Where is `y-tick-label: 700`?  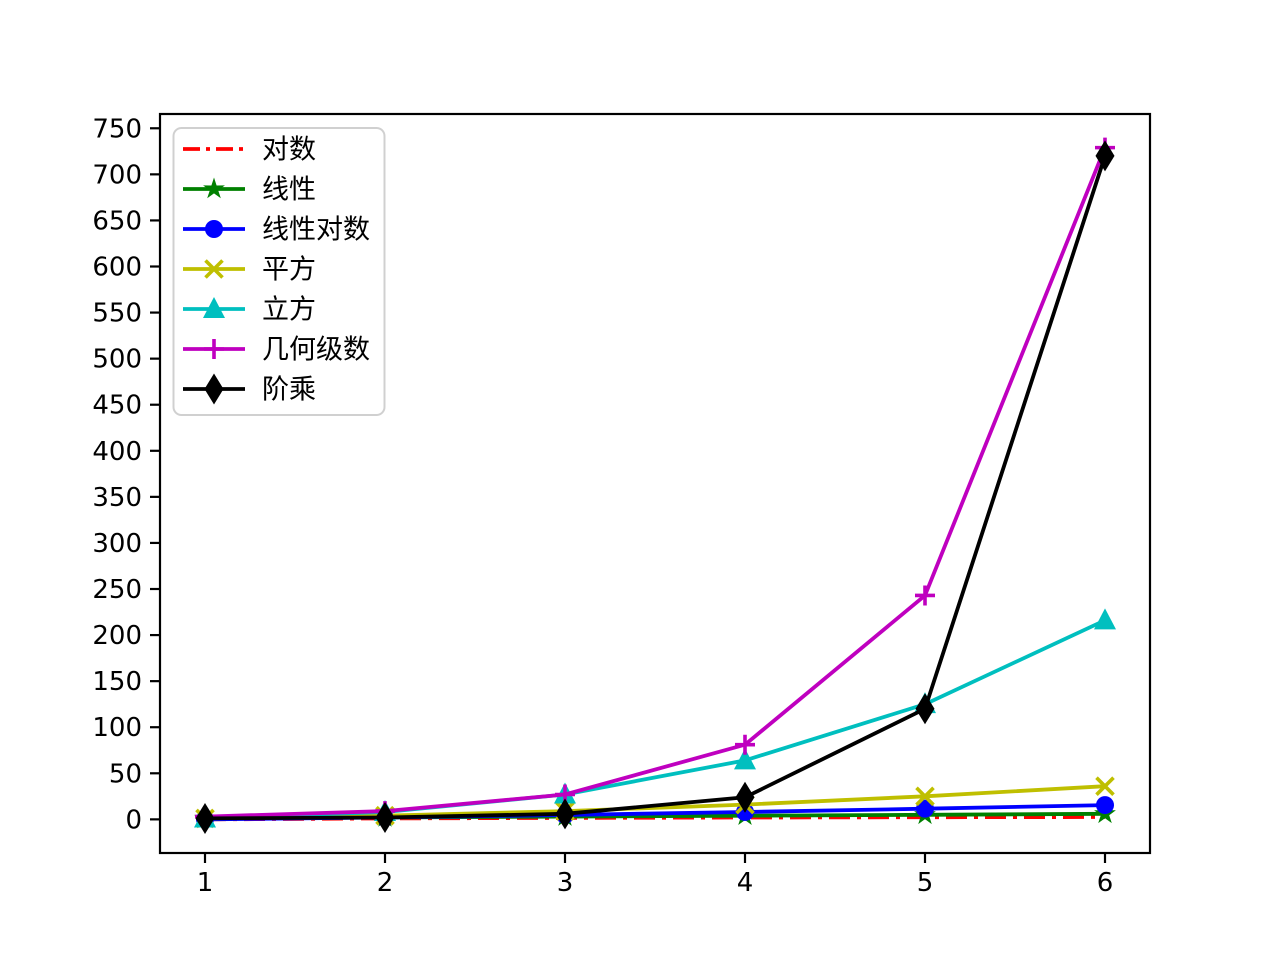
y-tick-label: 700 is located at coordinates (117, 175).